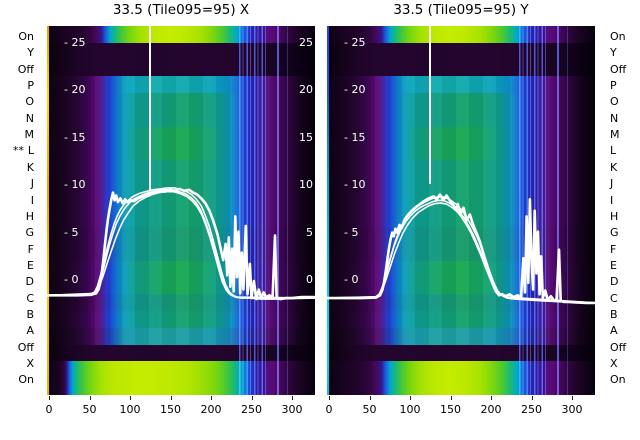 This screenshot has height=440, width=640. Describe the element at coordinates (30, 364) in the screenshot. I see `row-label-x-20: X` at that location.